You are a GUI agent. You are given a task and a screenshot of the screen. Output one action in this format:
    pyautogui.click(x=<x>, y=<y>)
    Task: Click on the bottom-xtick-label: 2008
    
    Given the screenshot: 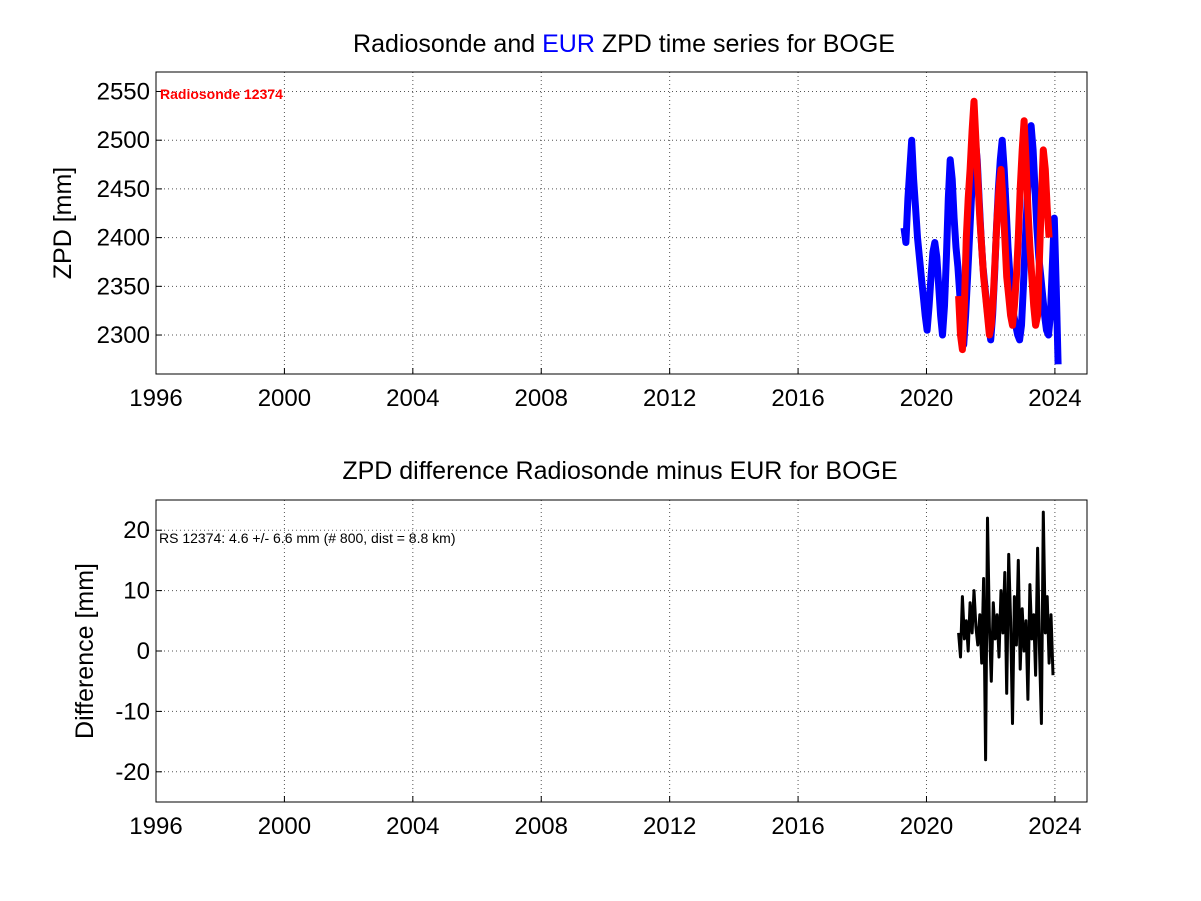 What is the action you would take?
    pyautogui.click(x=541, y=826)
    